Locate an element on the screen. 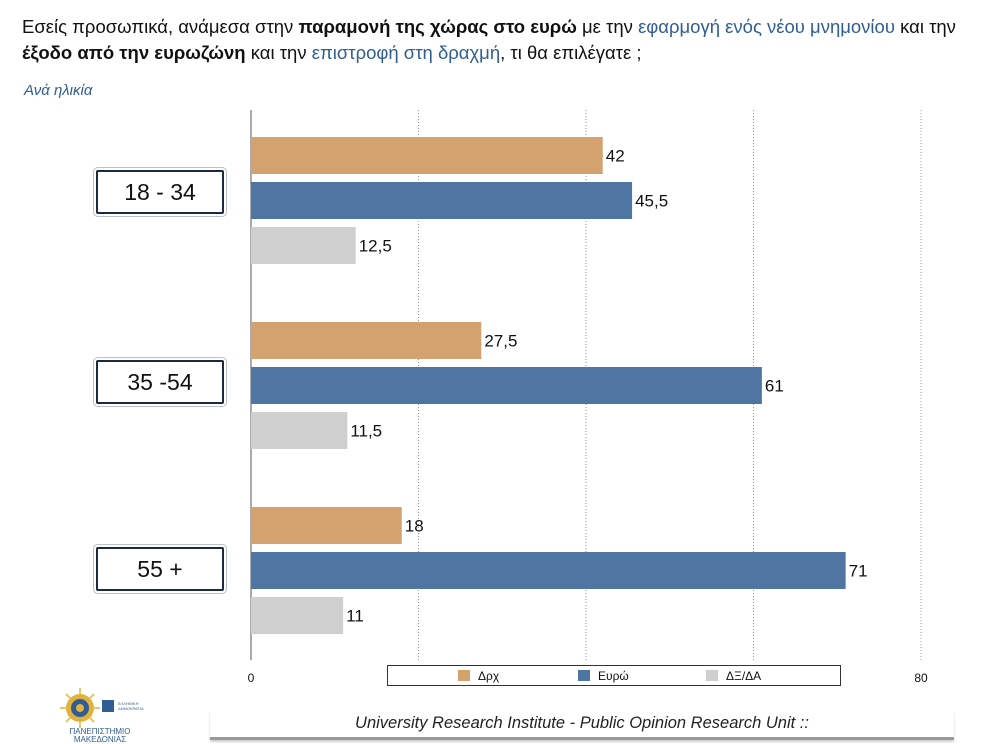 The width and height of the screenshot is (991, 744). data-label: 45,5 is located at coordinates (651, 201).